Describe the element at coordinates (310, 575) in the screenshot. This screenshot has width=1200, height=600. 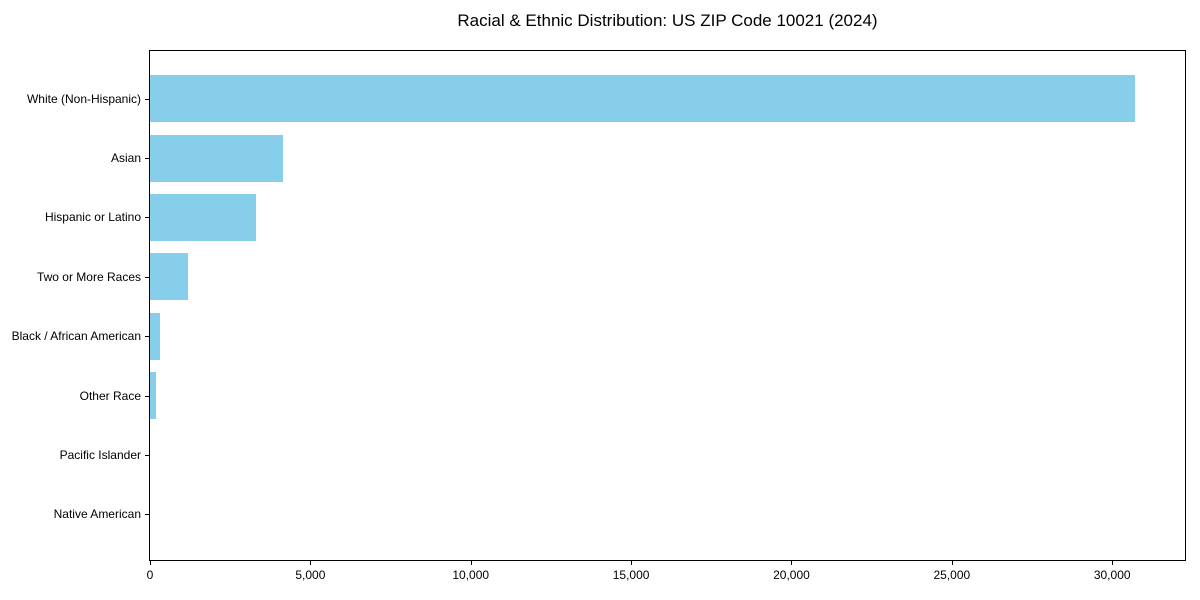
I see `x-tick-label: 5,000` at that location.